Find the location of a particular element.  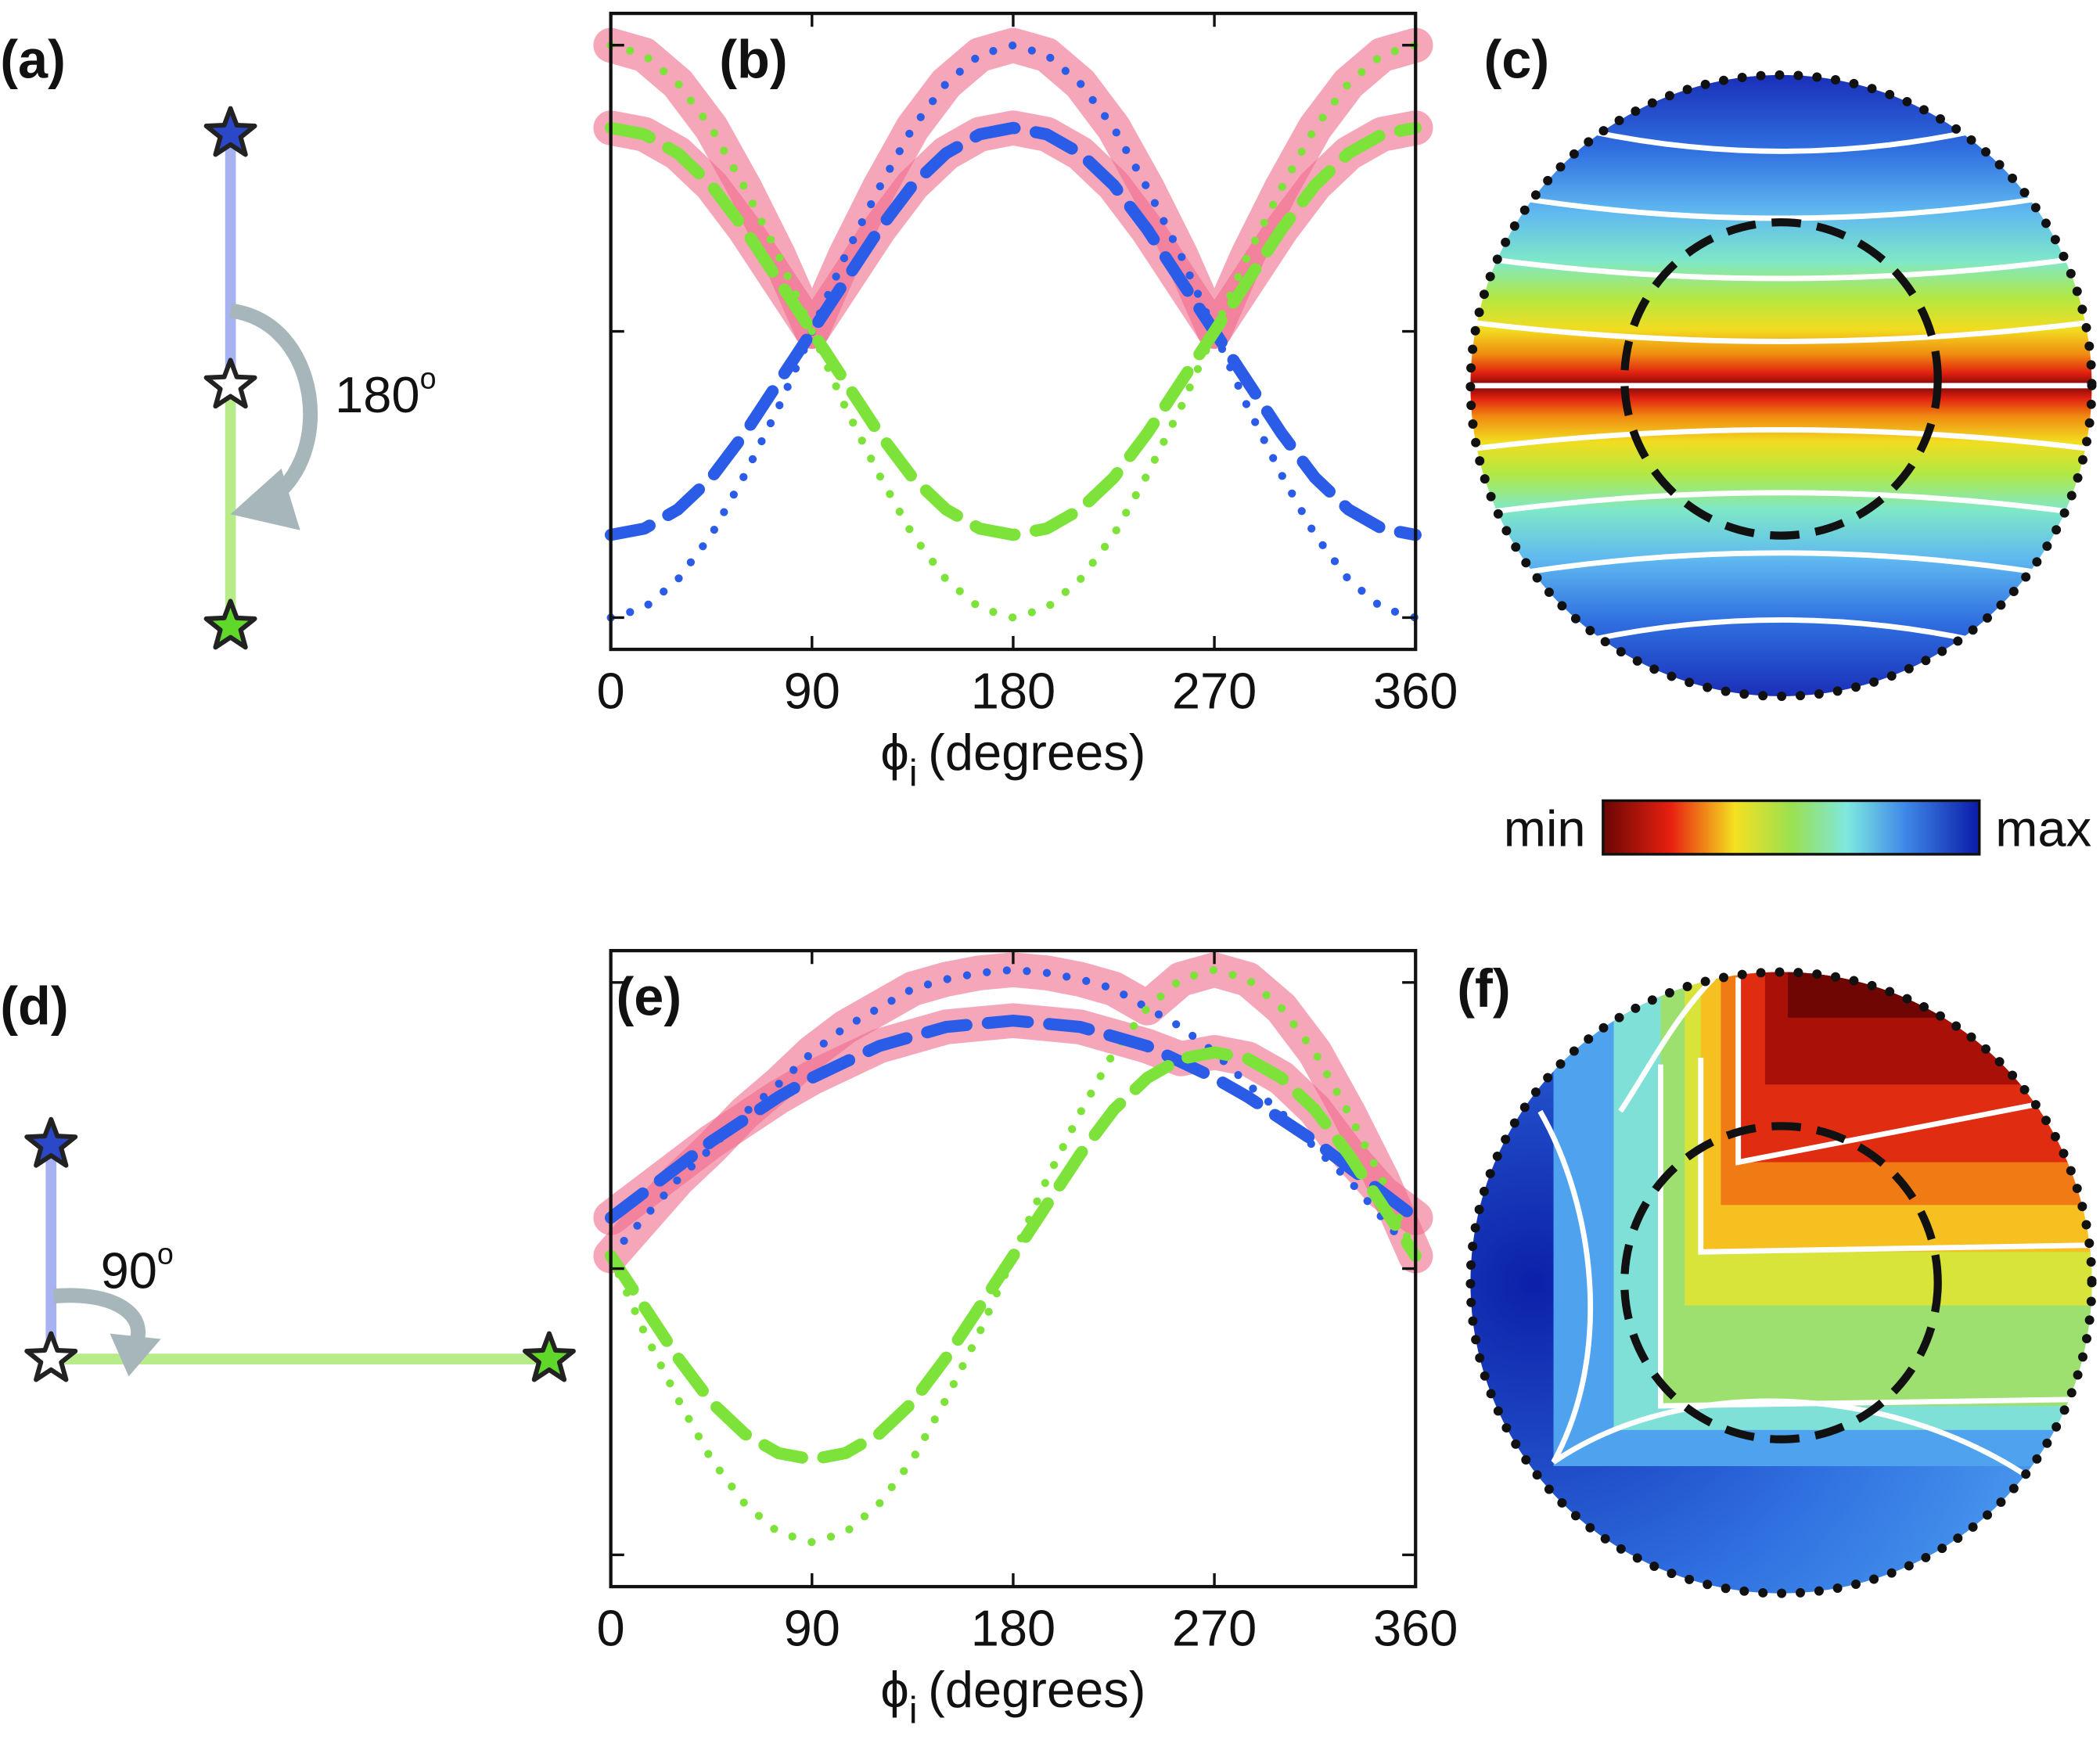

angle-label: 90o is located at coordinates (137, 1269).